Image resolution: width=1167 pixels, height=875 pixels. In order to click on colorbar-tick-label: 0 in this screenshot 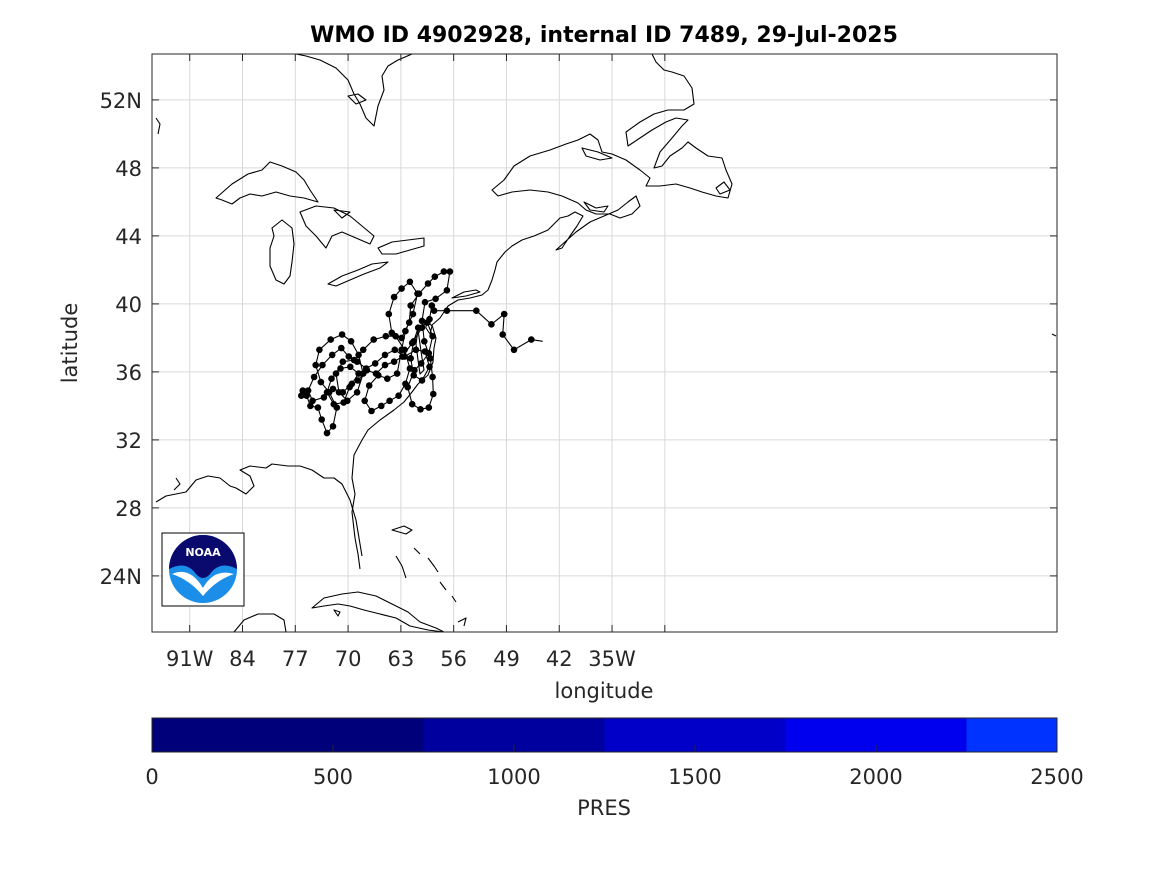, I will do `click(151, 777)`.